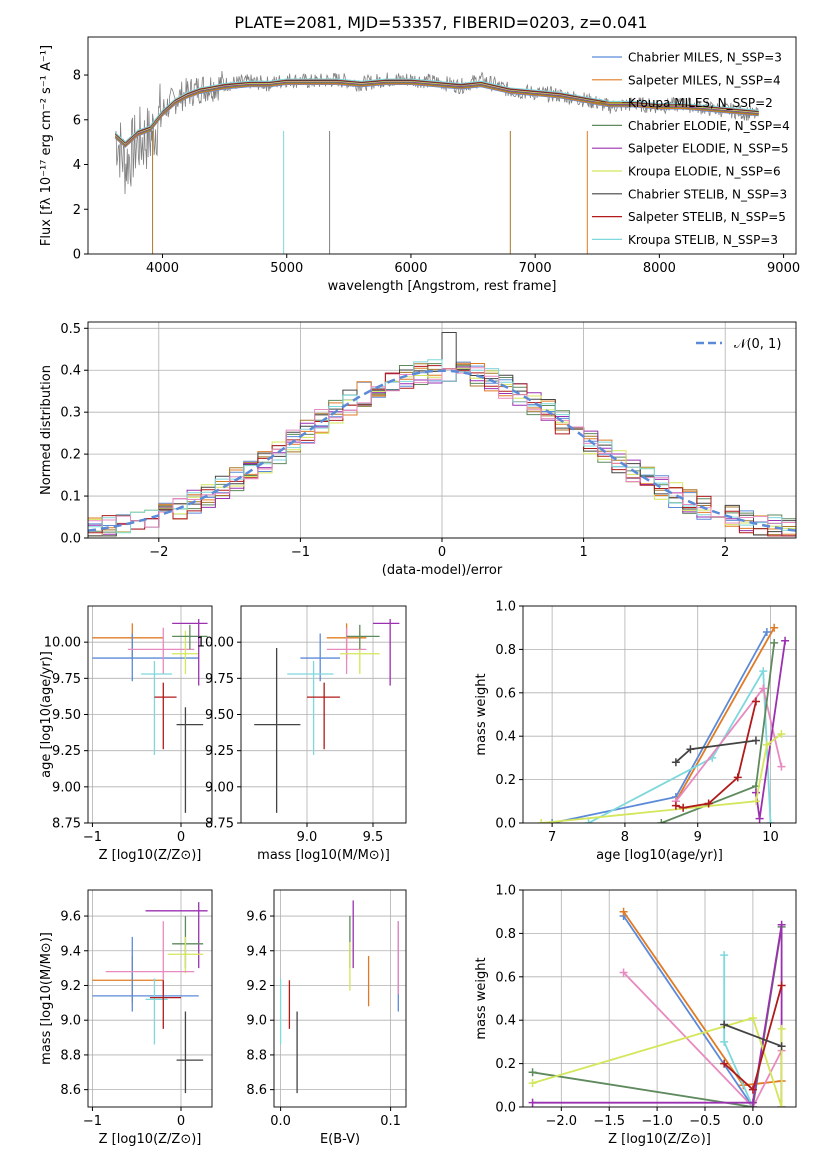  Describe the element at coordinates (70, 497) in the screenshot. I see `y-tick-label: 0.1` at that location.